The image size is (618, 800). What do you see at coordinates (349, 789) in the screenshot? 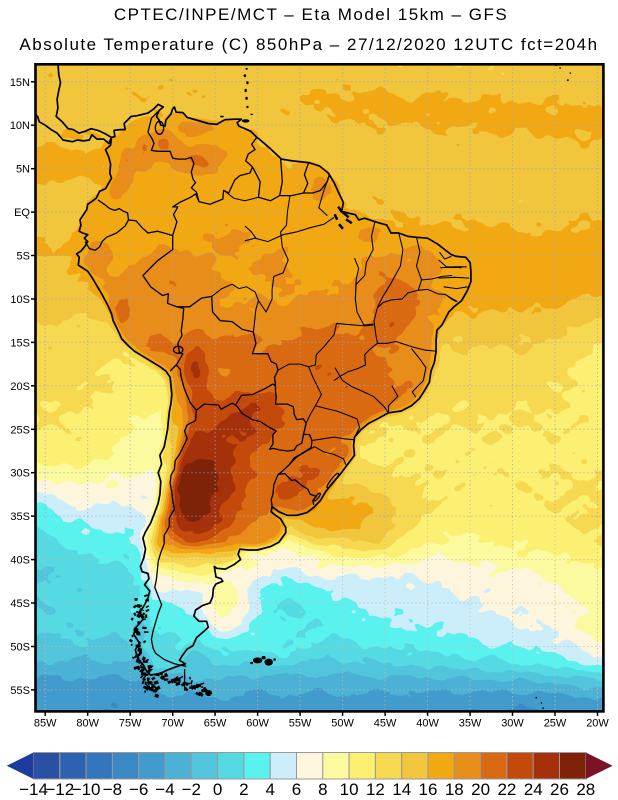
I see `svg-text: 10` at bounding box center [349, 789].